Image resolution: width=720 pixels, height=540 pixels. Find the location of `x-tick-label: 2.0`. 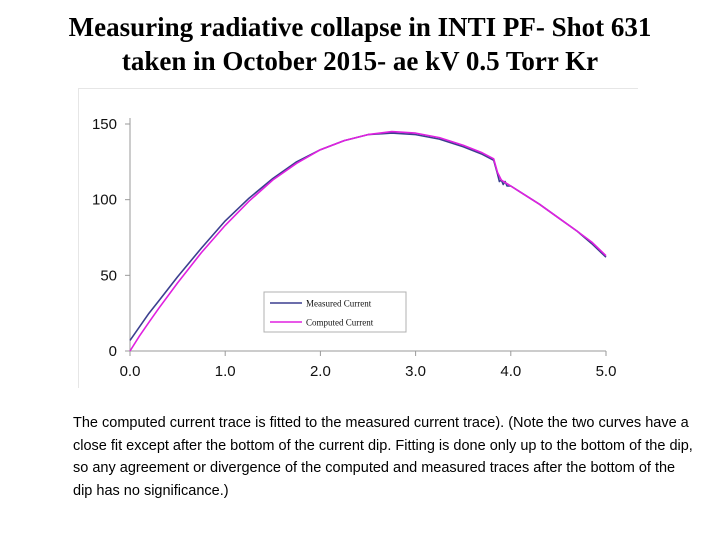

x-tick-label: 2.0 is located at coordinates (320, 371).